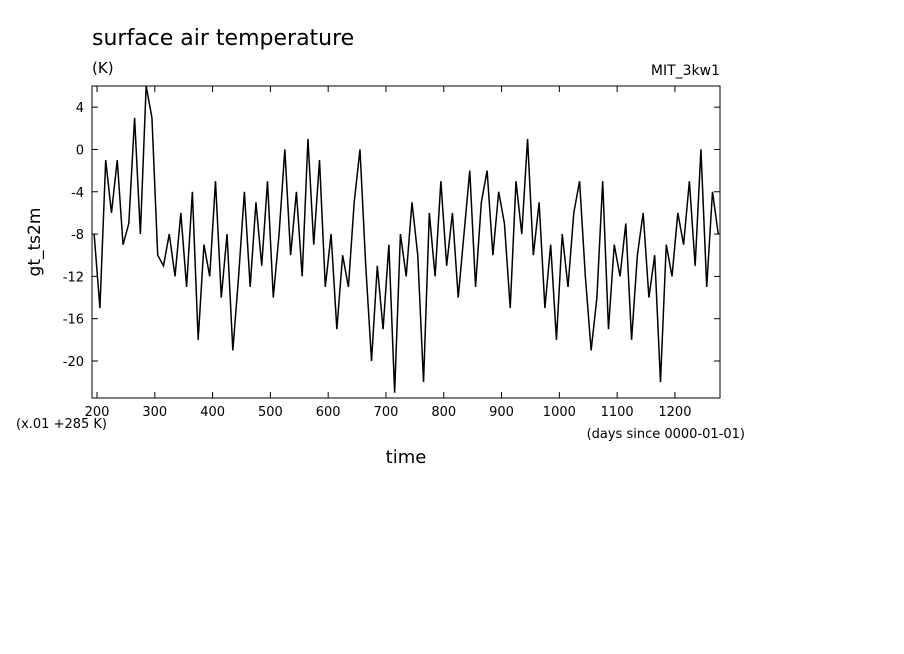 This screenshot has height=654, width=904. What do you see at coordinates (212, 412) in the screenshot?
I see `x-tick-label: 400` at bounding box center [212, 412].